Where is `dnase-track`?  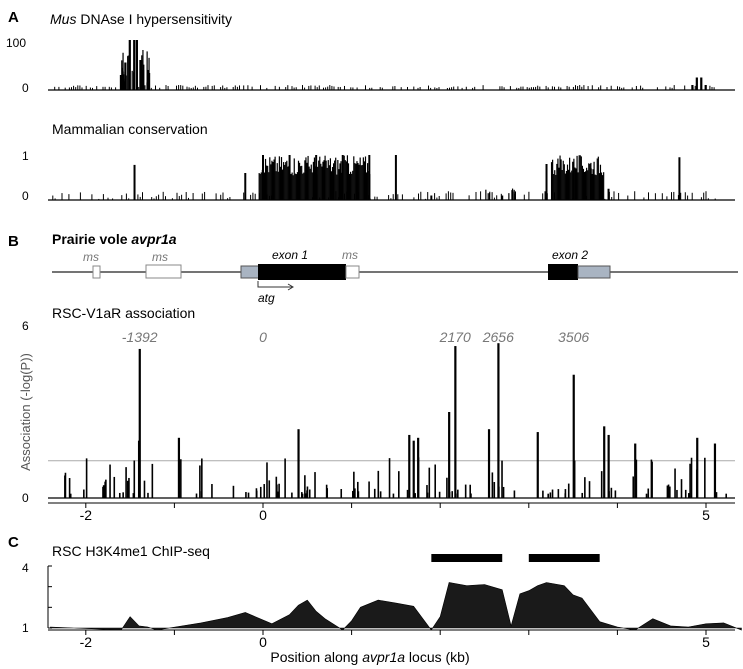 dnase-track is located at coordinates (391, 65).